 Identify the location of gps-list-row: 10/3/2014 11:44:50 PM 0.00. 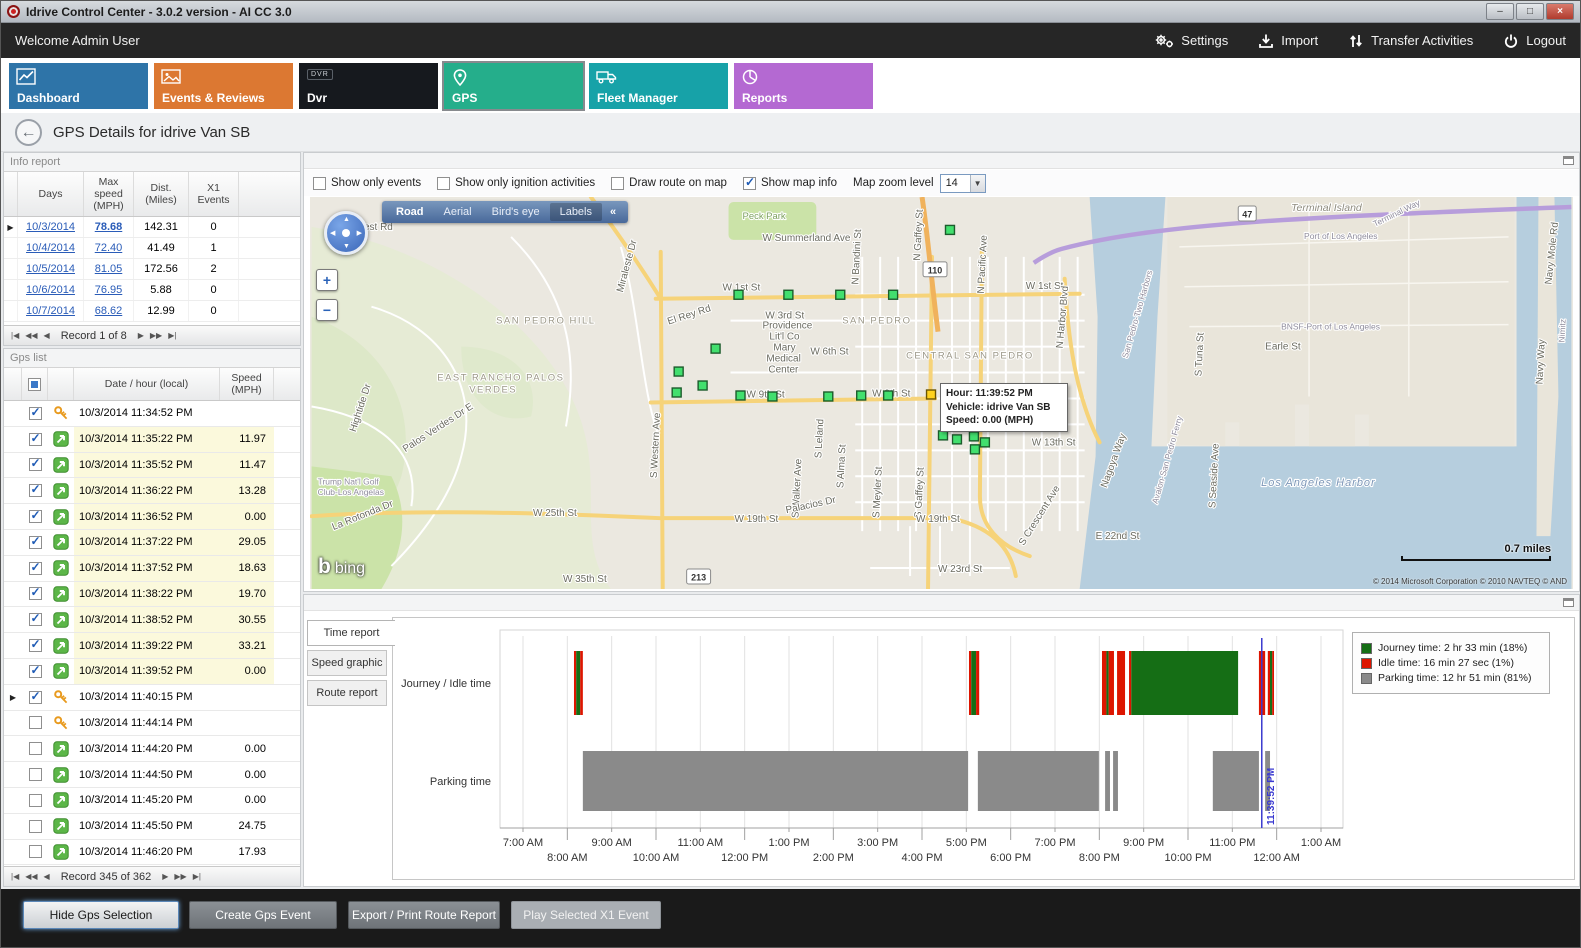
(152, 775).